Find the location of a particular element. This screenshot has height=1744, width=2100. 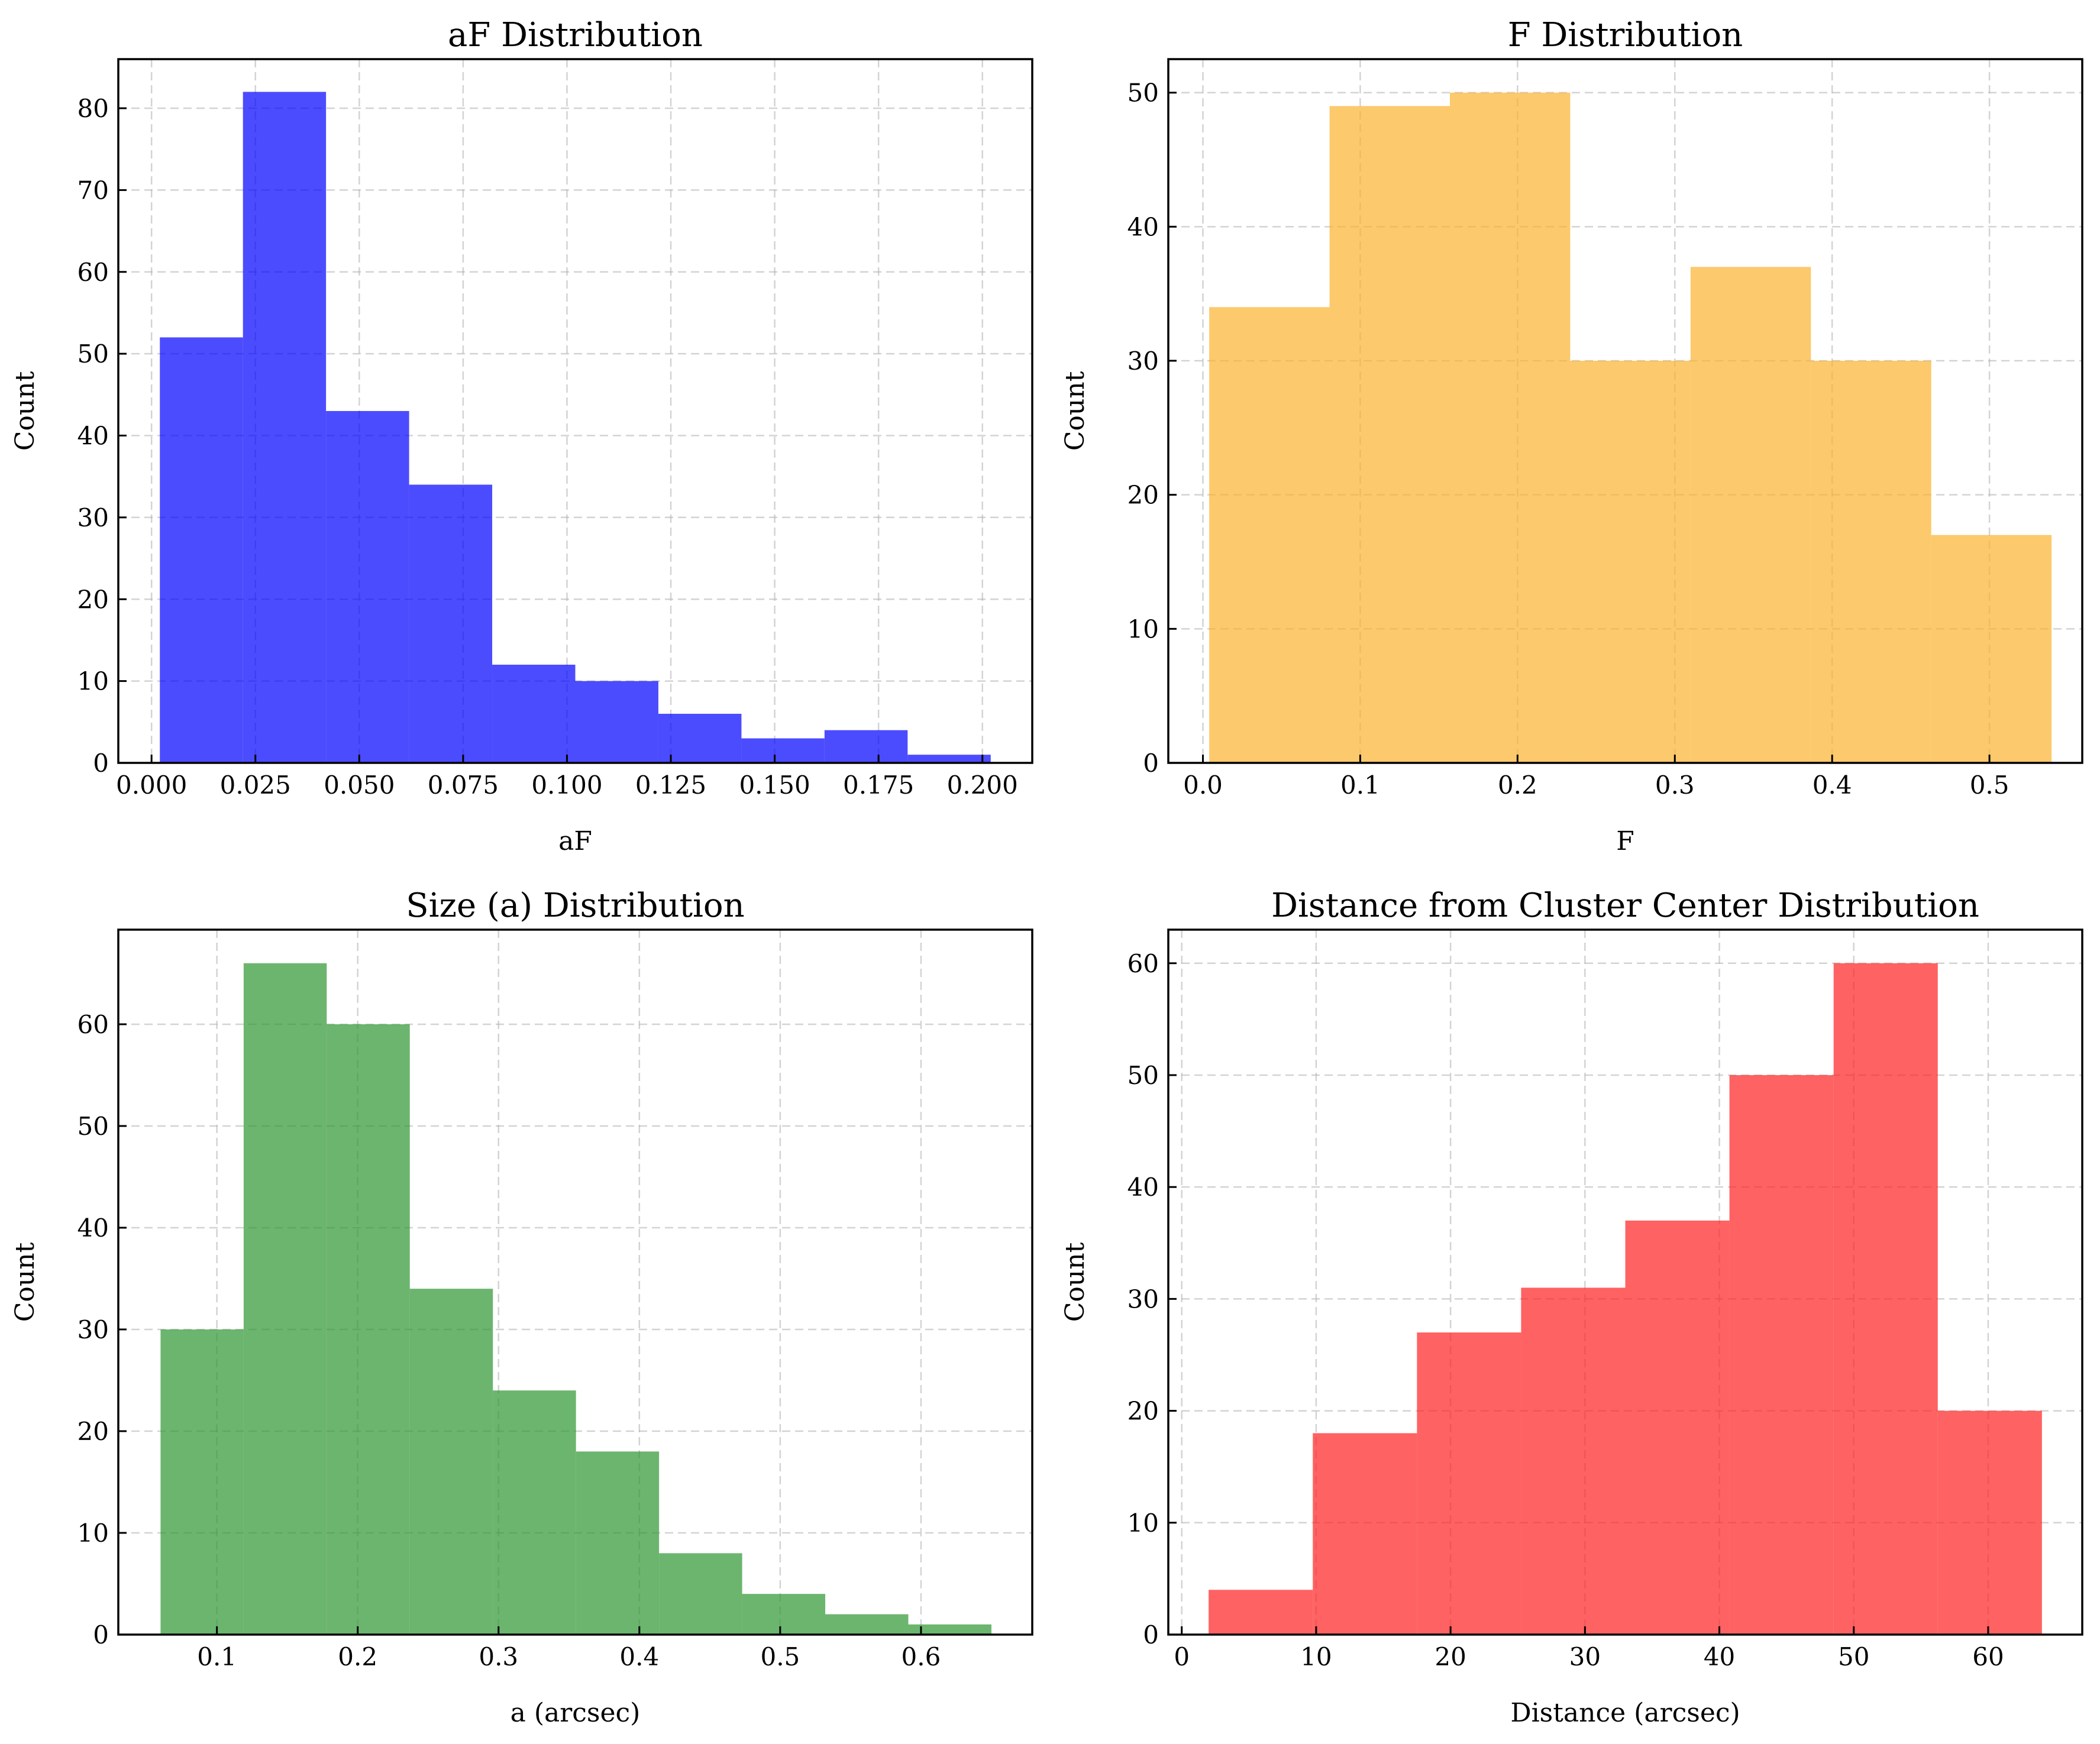

distance-y-tick-label-5: 50 is located at coordinates (1143, 1075).